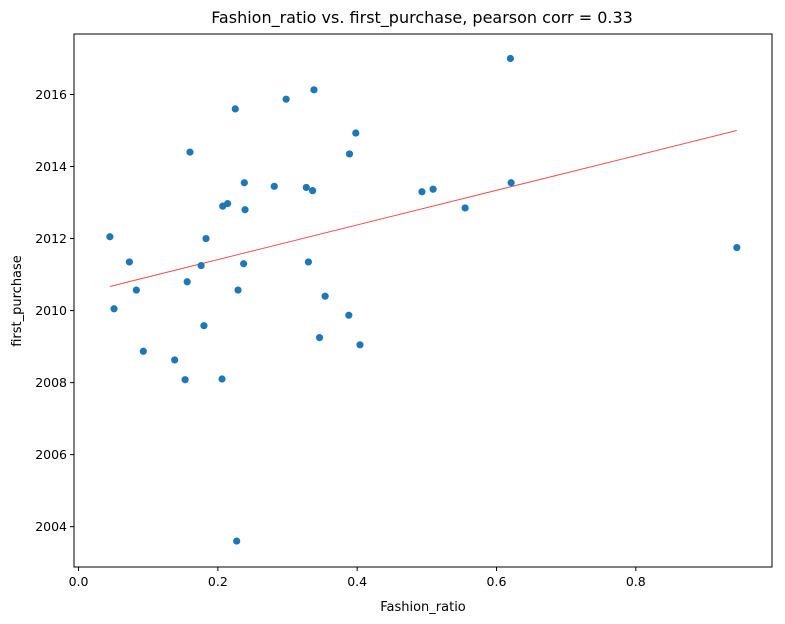 Image resolution: width=785 pixels, height=624 pixels. What do you see at coordinates (51, 454) in the screenshot?
I see `y-tick-label: 2006` at bounding box center [51, 454].